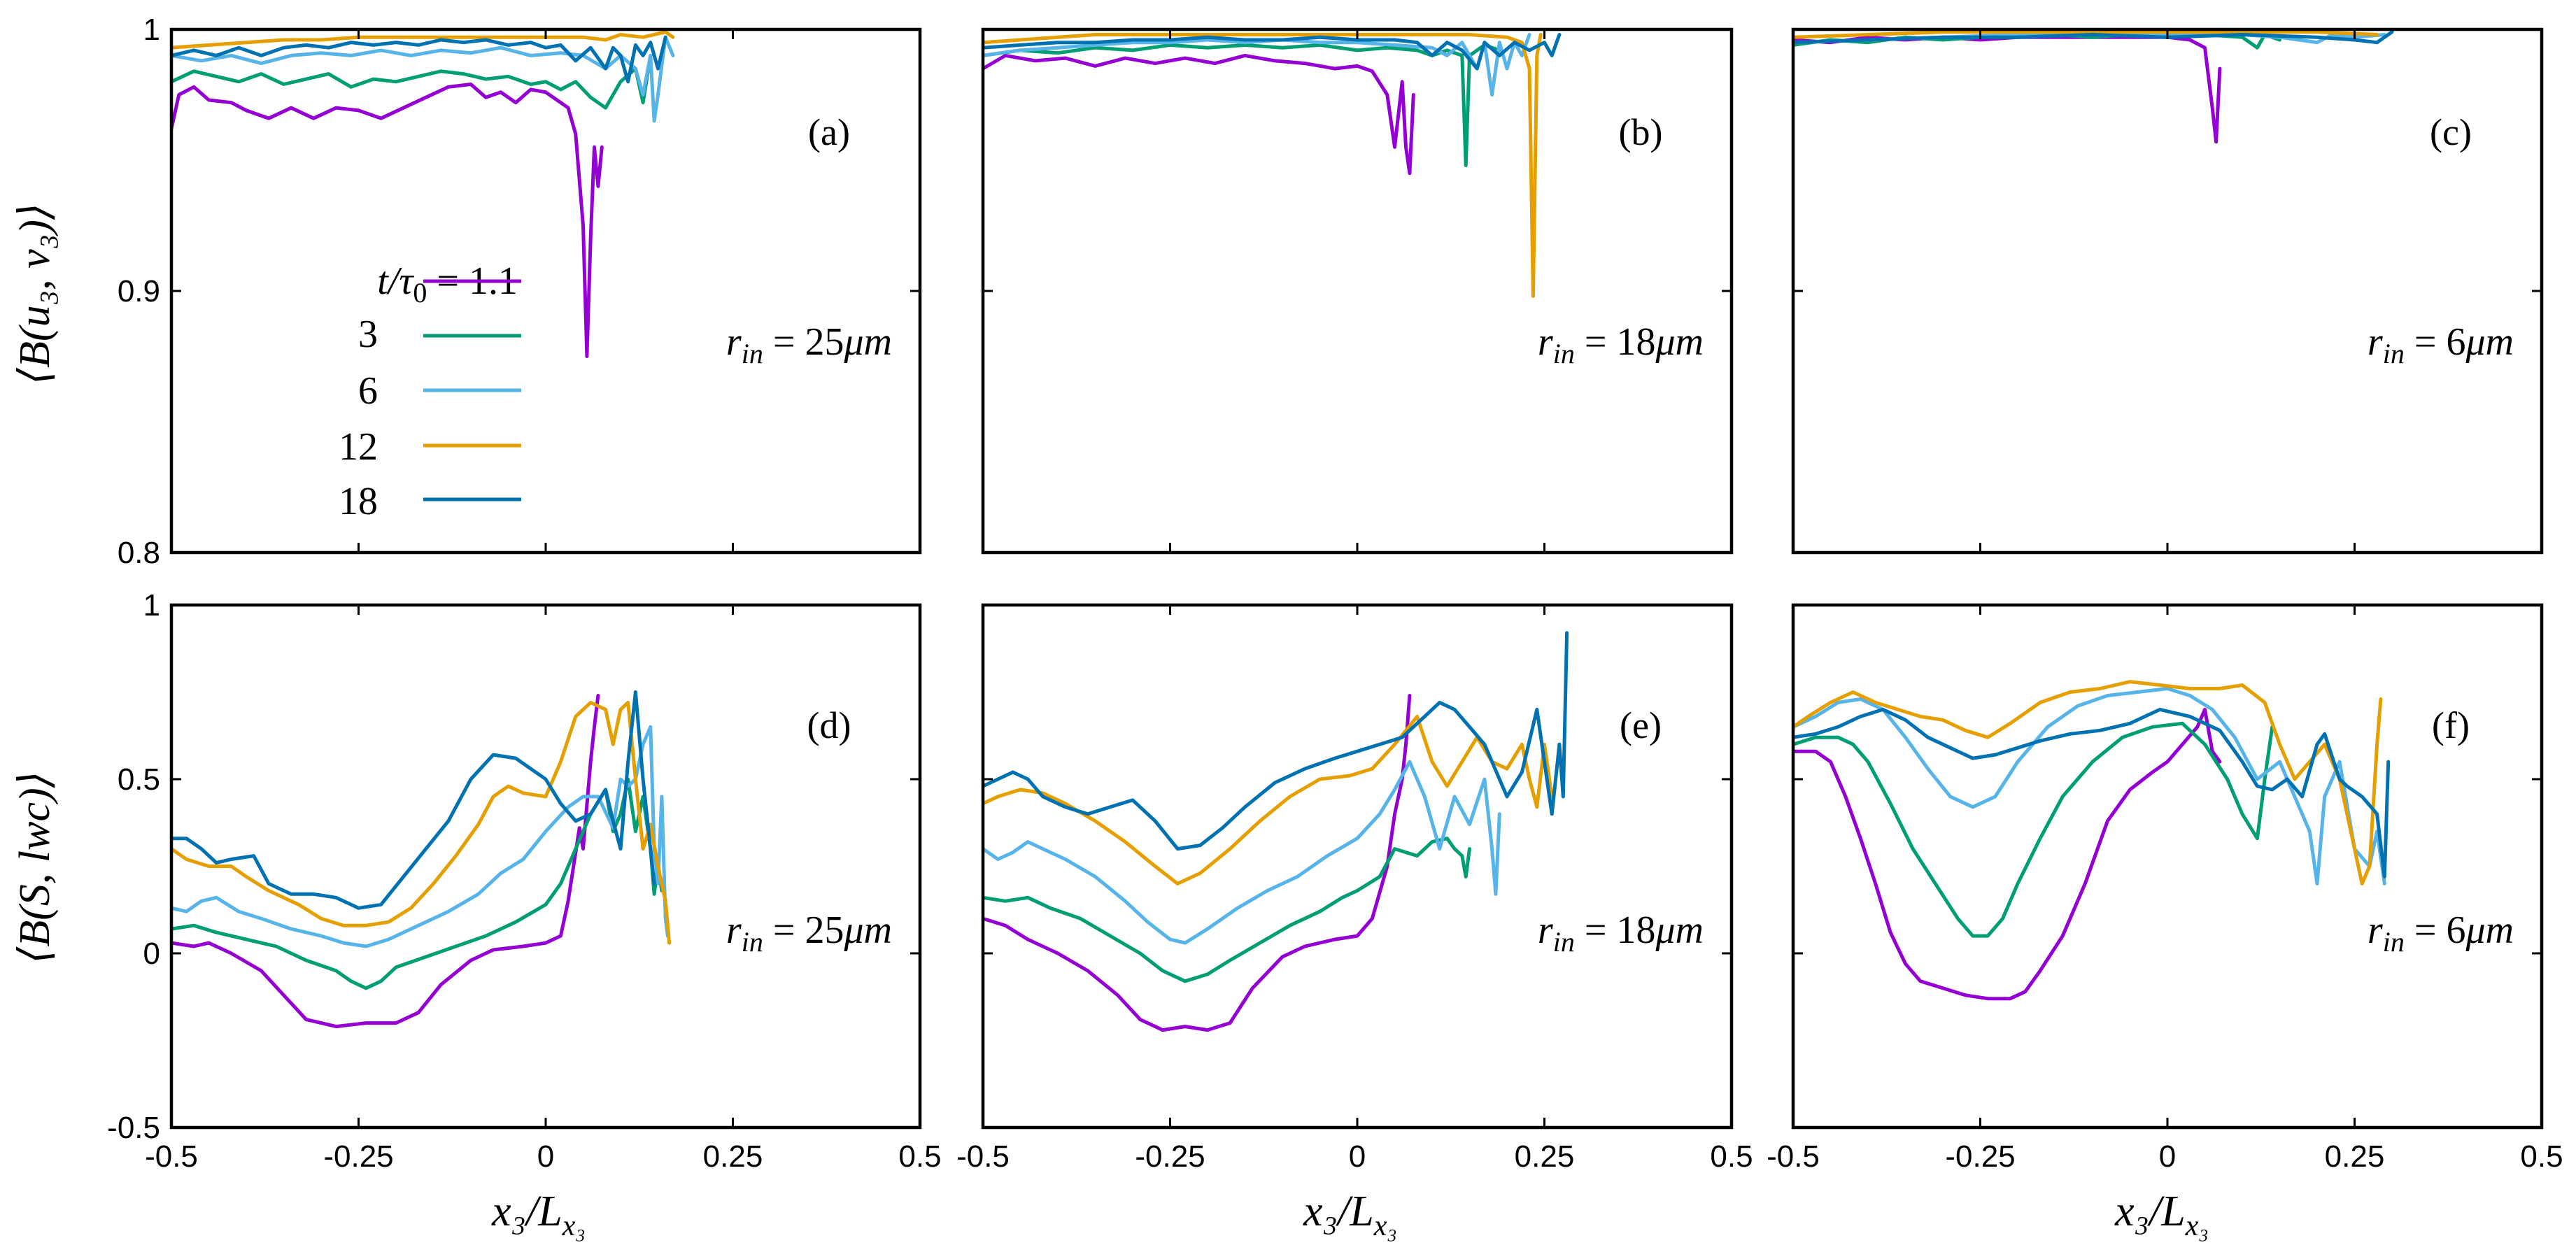 Image resolution: width=2576 pixels, height=1252 pixels. I want to click on panel-label: (d), so click(829, 725).